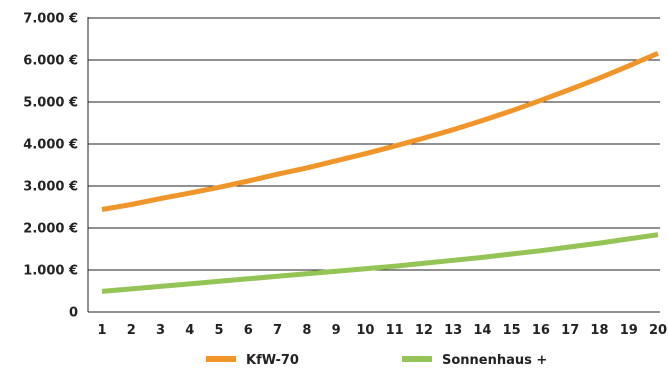 This screenshot has height=370, width=668. What do you see at coordinates (50, 145) in the screenshot?
I see `y-tick-label: 4.000 €` at bounding box center [50, 145].